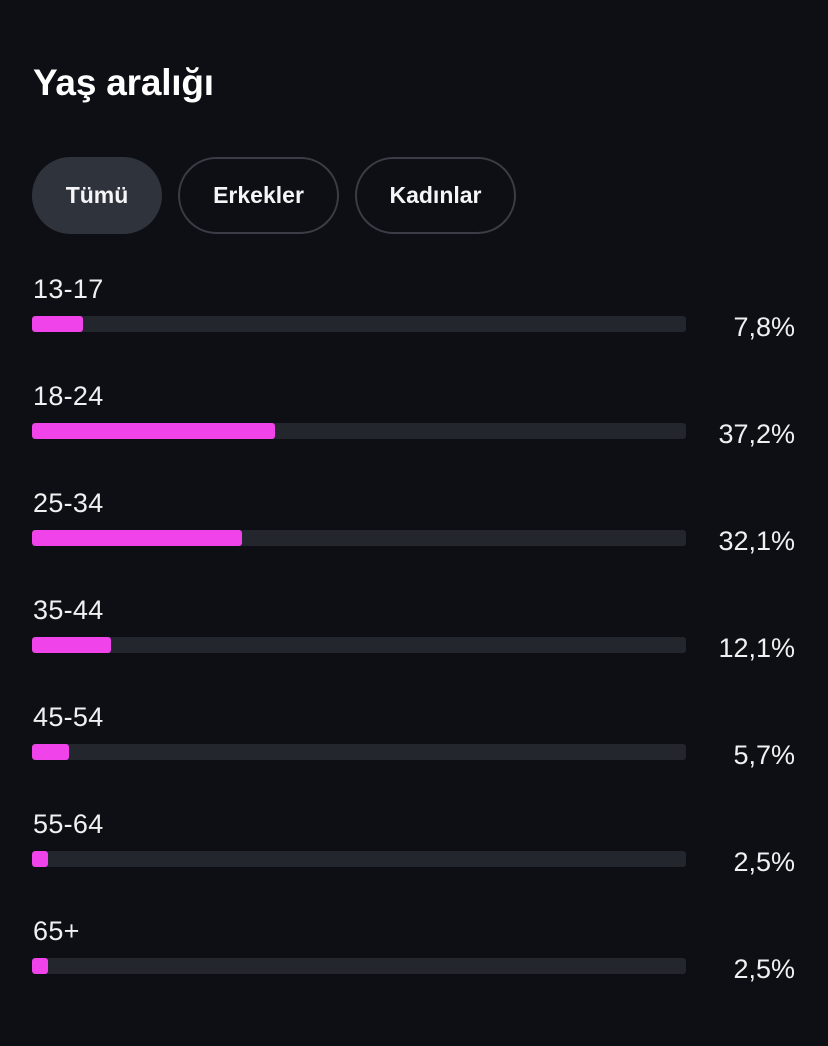  What do you see at coordinates (68, 610) in the screenshot?
I see `bar-category-label: 35-44` at bounding box center [68, 610].